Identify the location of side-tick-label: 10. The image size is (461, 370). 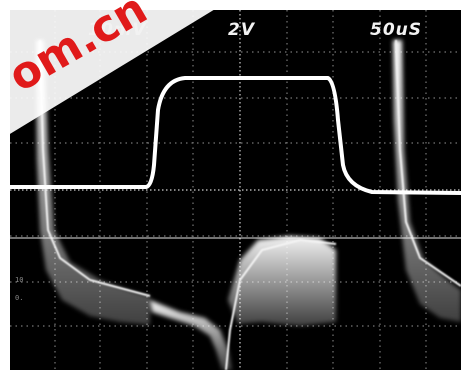
(19, 280).